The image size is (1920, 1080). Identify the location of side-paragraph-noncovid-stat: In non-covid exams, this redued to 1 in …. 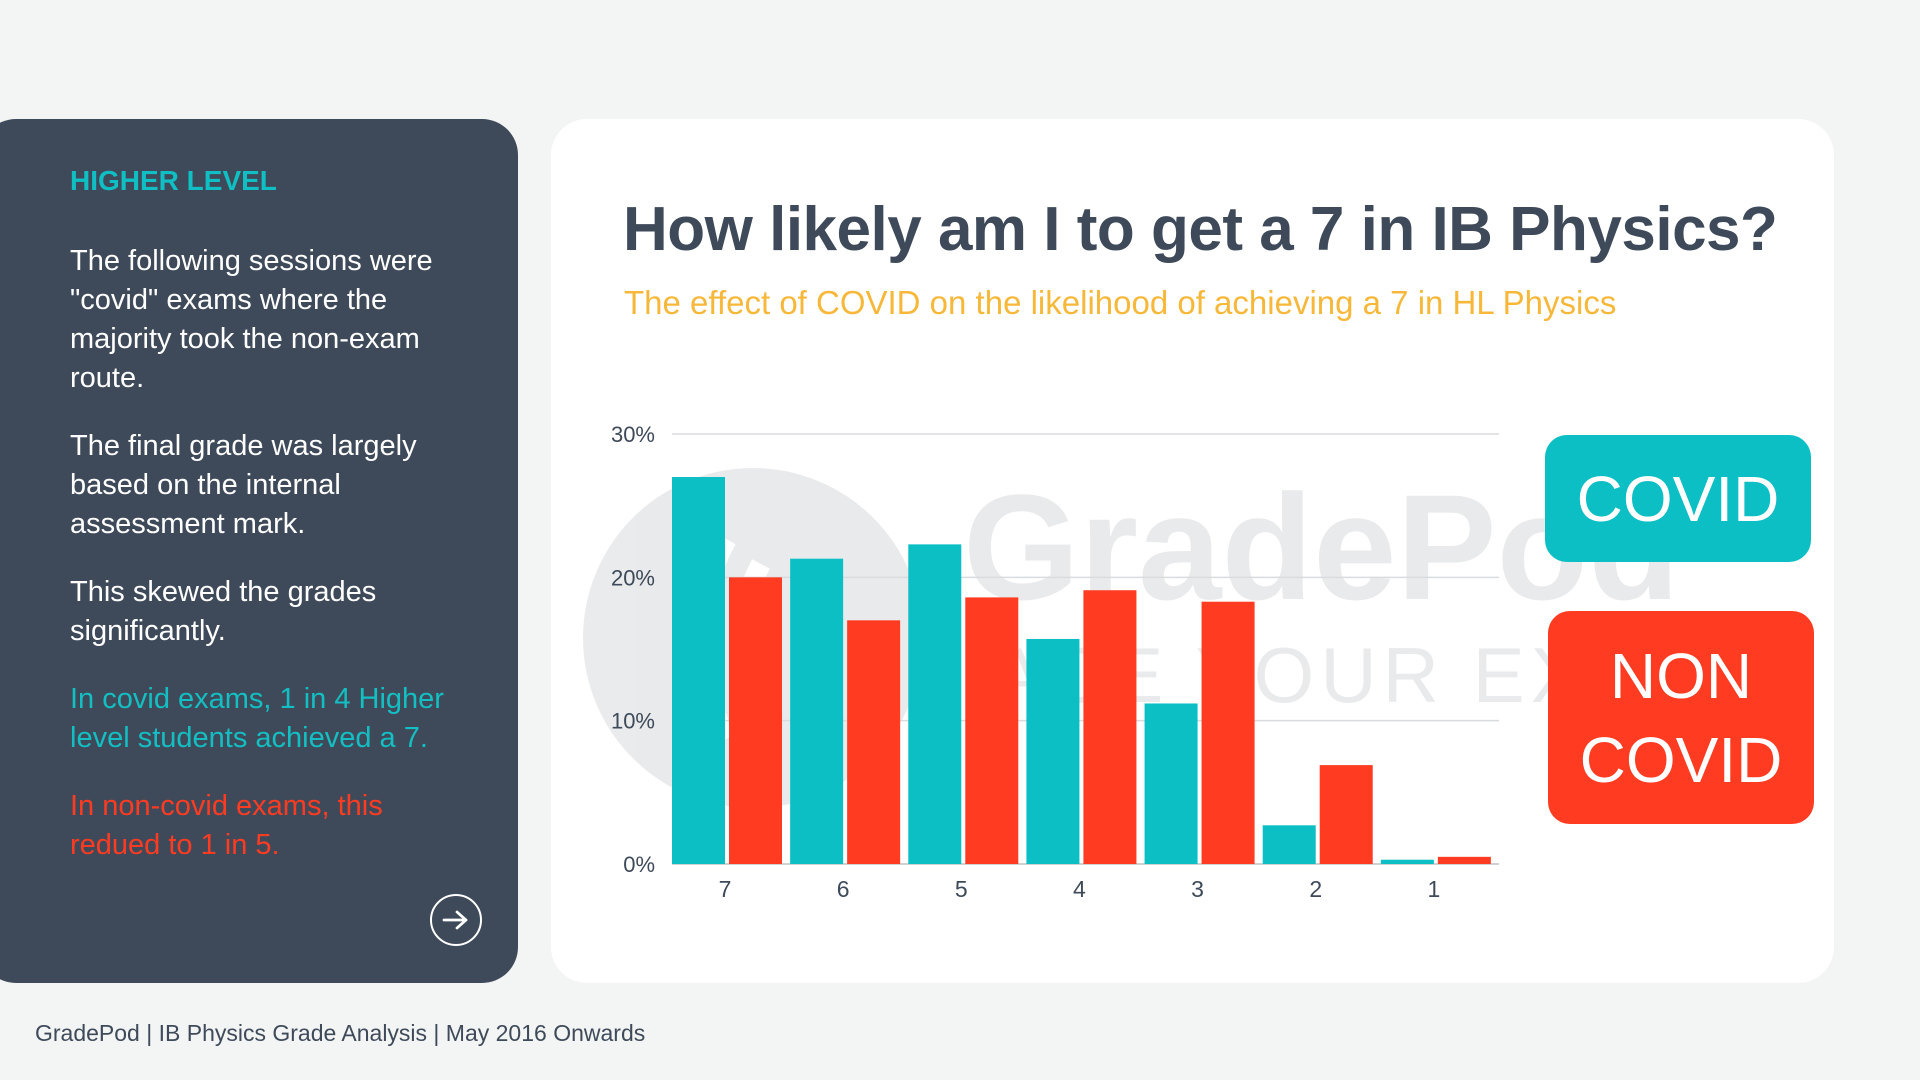
(226, 825).